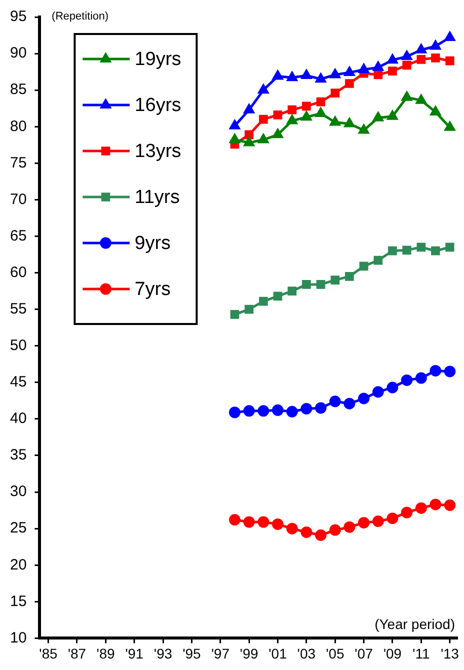  I want to click on y-axis-title: (Repetition), so click(80, 16).